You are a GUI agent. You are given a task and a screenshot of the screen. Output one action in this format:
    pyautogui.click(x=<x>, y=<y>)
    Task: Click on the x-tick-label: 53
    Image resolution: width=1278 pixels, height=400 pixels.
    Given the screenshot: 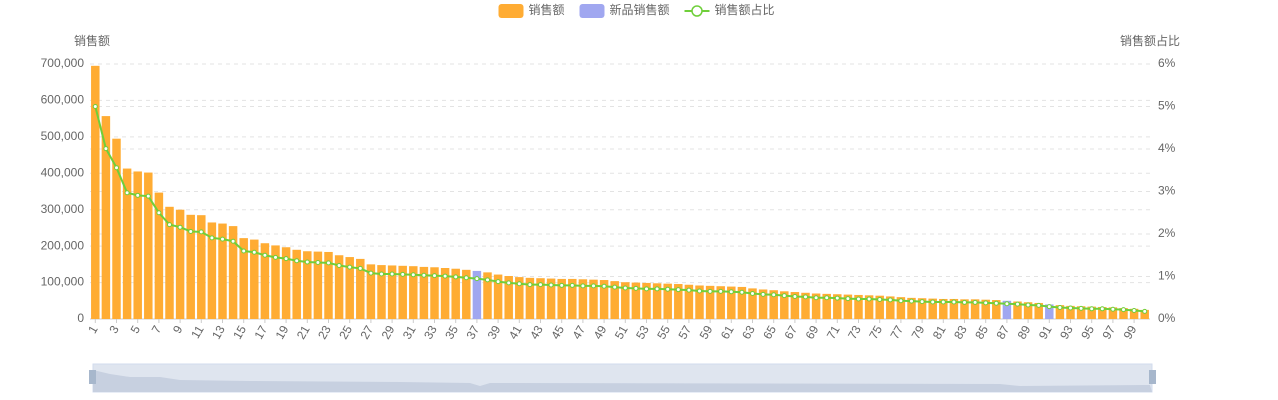 What is the action you would take?
    pyautogui.click(x=642, y=332)
    